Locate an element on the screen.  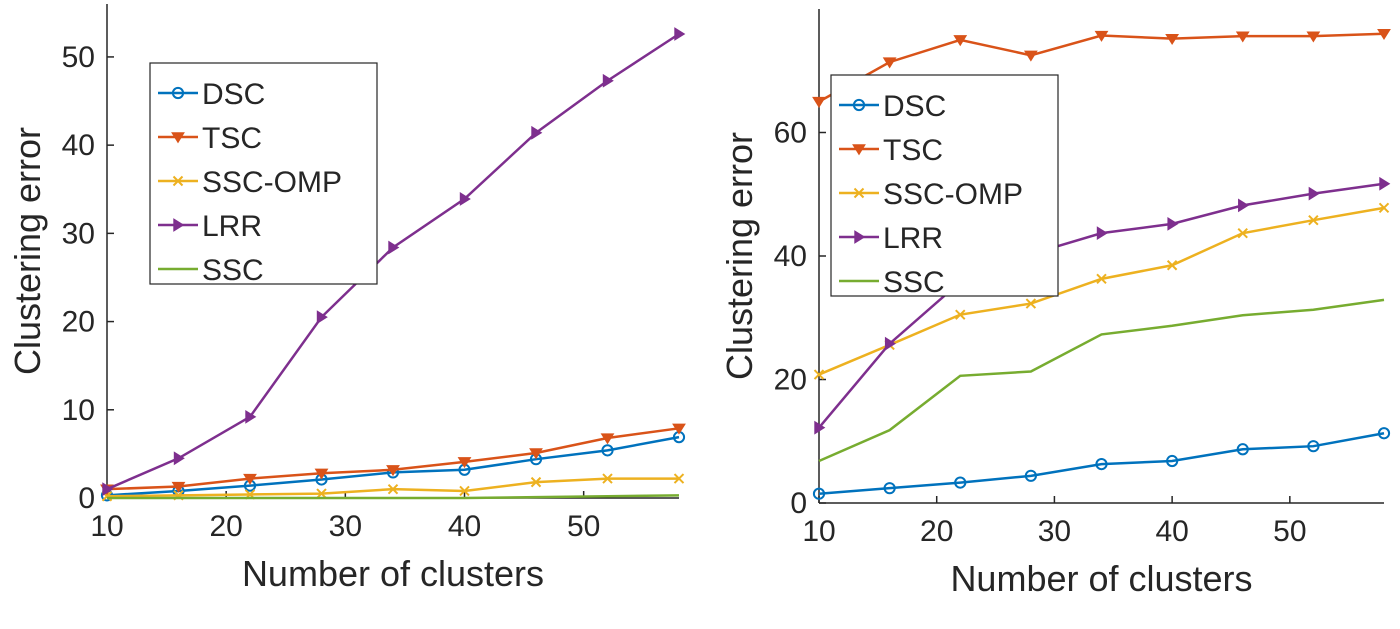
left-point-dsc is located at coordinates (607, 450).